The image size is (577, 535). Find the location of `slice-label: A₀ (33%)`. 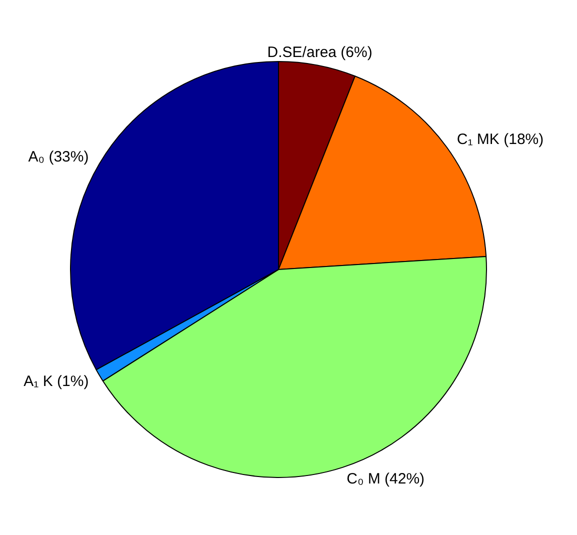

slice-label: A₀ (33%) is located at coordinates (58, 157).